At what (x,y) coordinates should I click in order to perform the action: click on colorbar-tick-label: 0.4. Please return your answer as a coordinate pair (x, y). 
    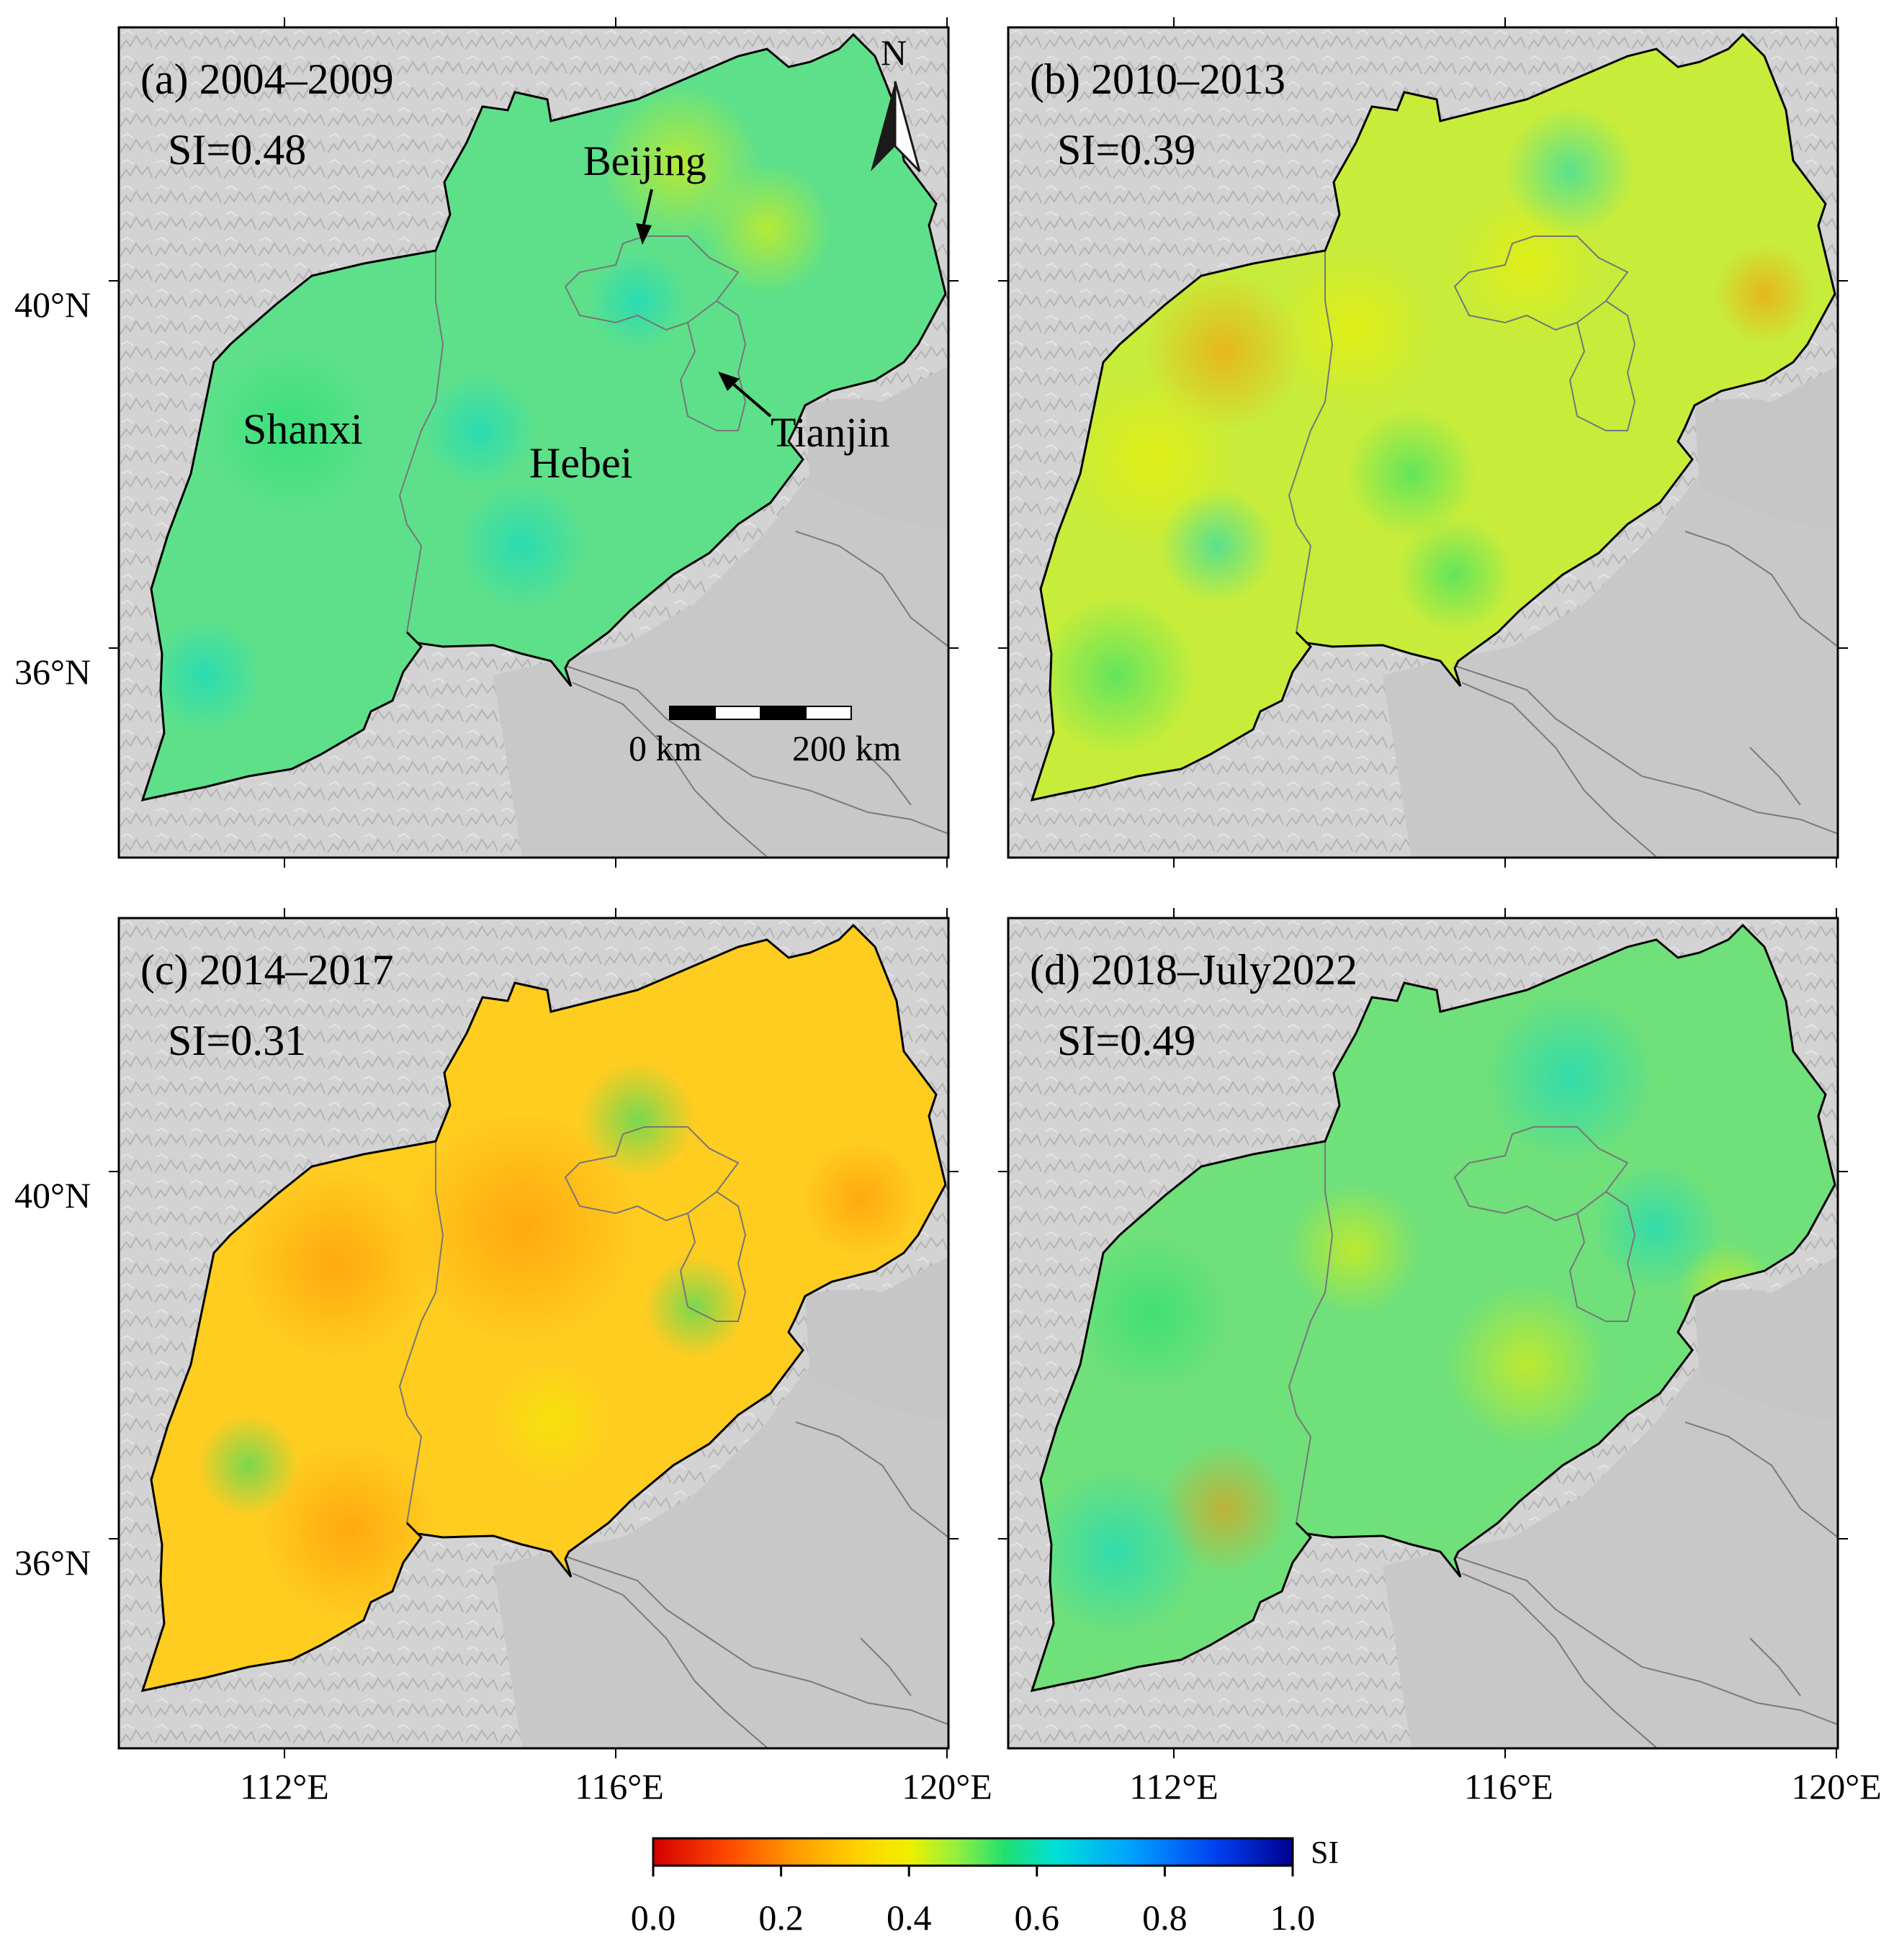
    Looking at the image, I should click on (909, 1917).